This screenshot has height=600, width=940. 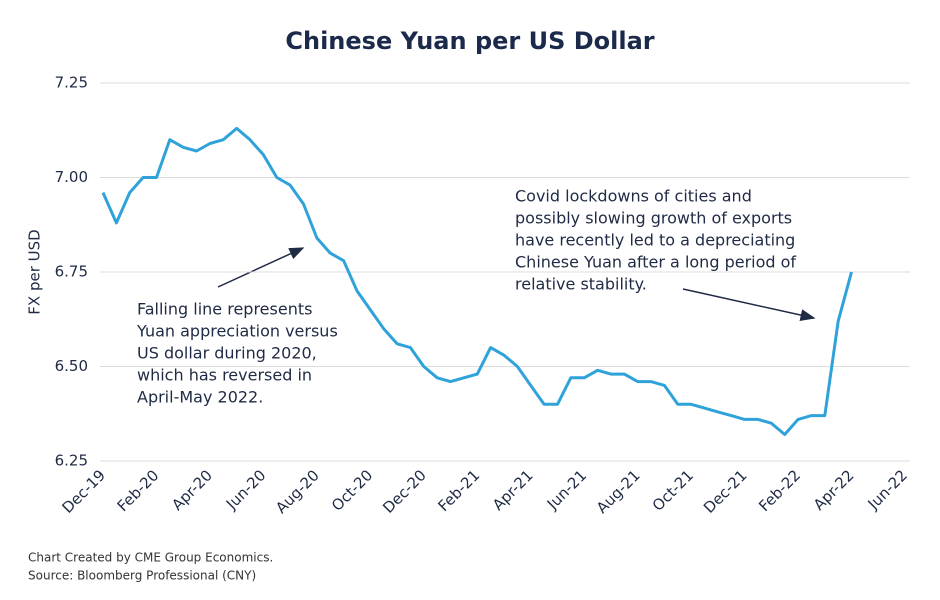 I want to click on x-tick-label: Aug-20, so click(x=297, y=491).